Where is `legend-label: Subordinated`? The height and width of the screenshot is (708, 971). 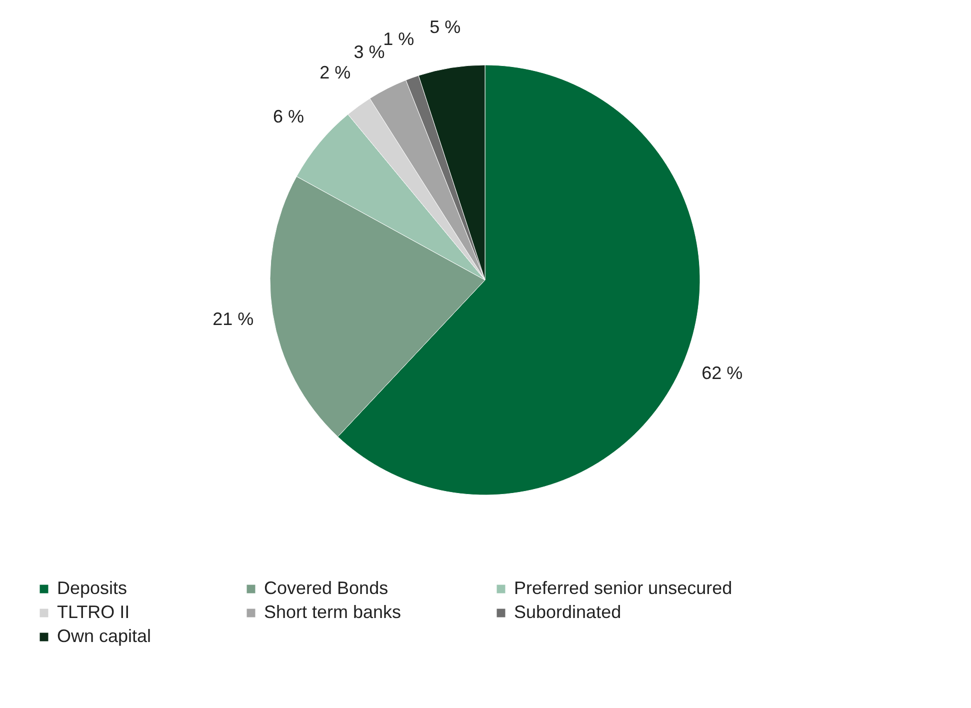
legend-label: Subordinated is located at coordinates (568, 612).